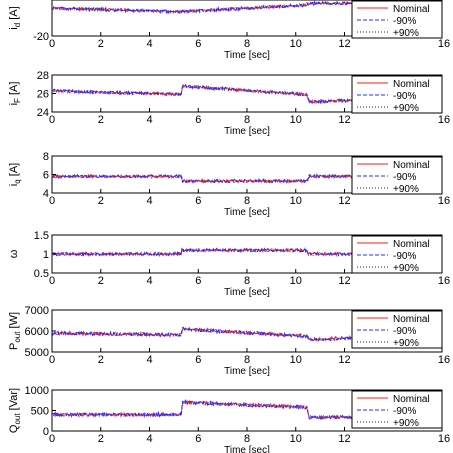  I want to click on y-axis-label: id [A], so click(15, 17).